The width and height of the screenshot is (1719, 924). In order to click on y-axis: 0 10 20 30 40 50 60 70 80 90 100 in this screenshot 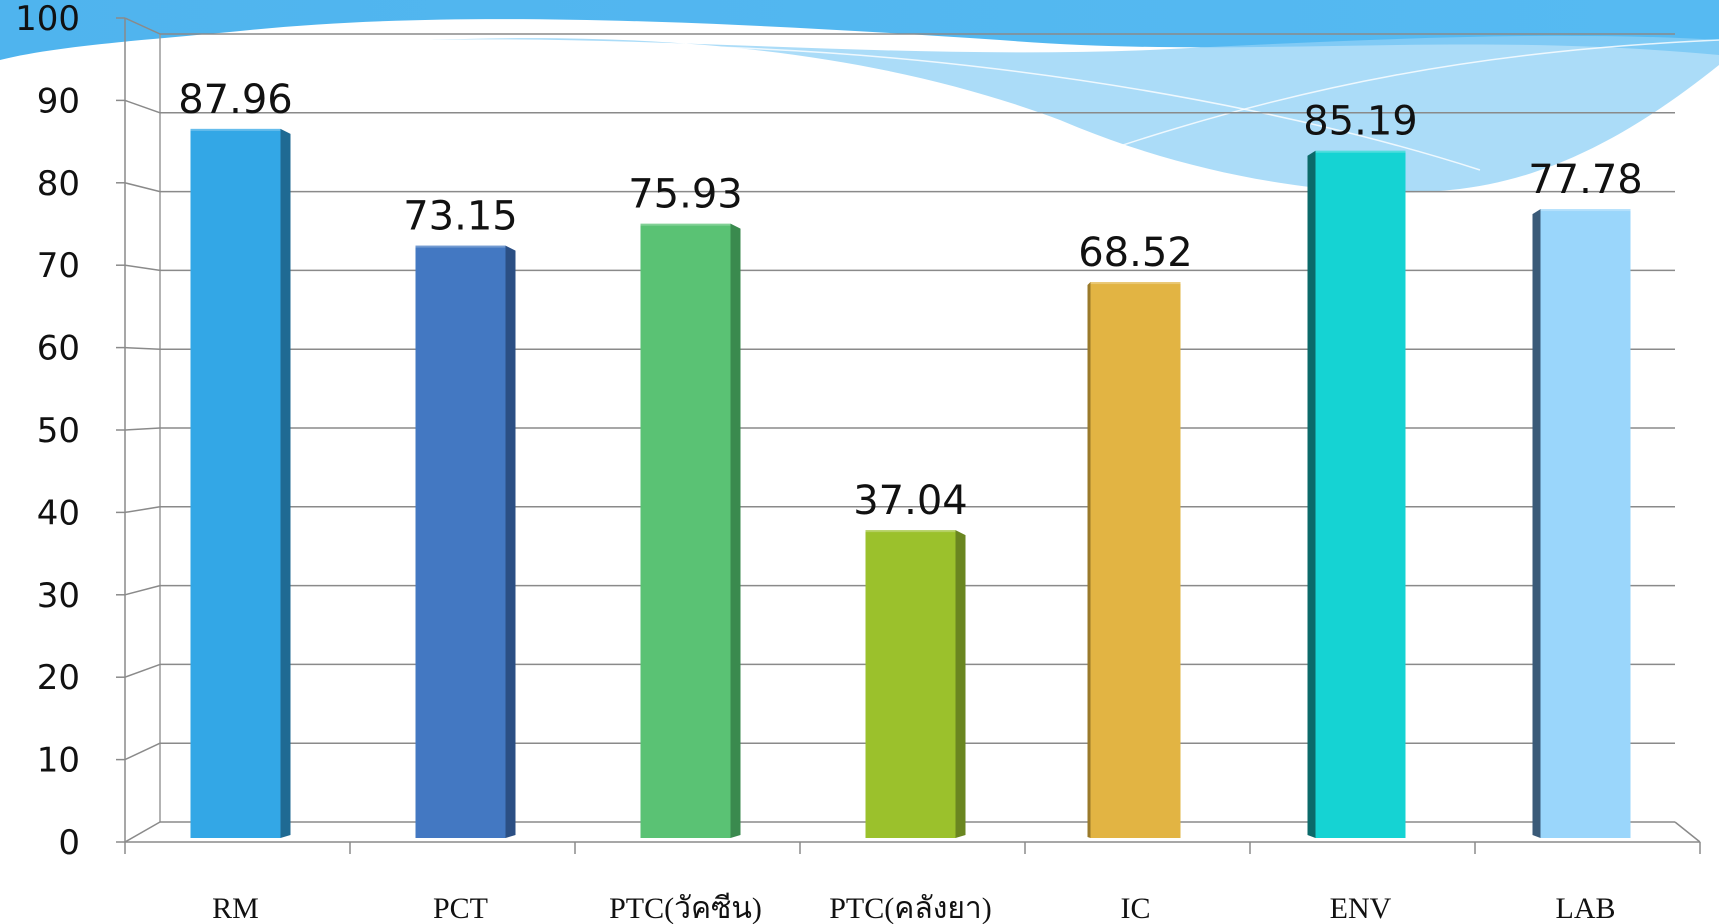, I will do `click(70, 431)`.